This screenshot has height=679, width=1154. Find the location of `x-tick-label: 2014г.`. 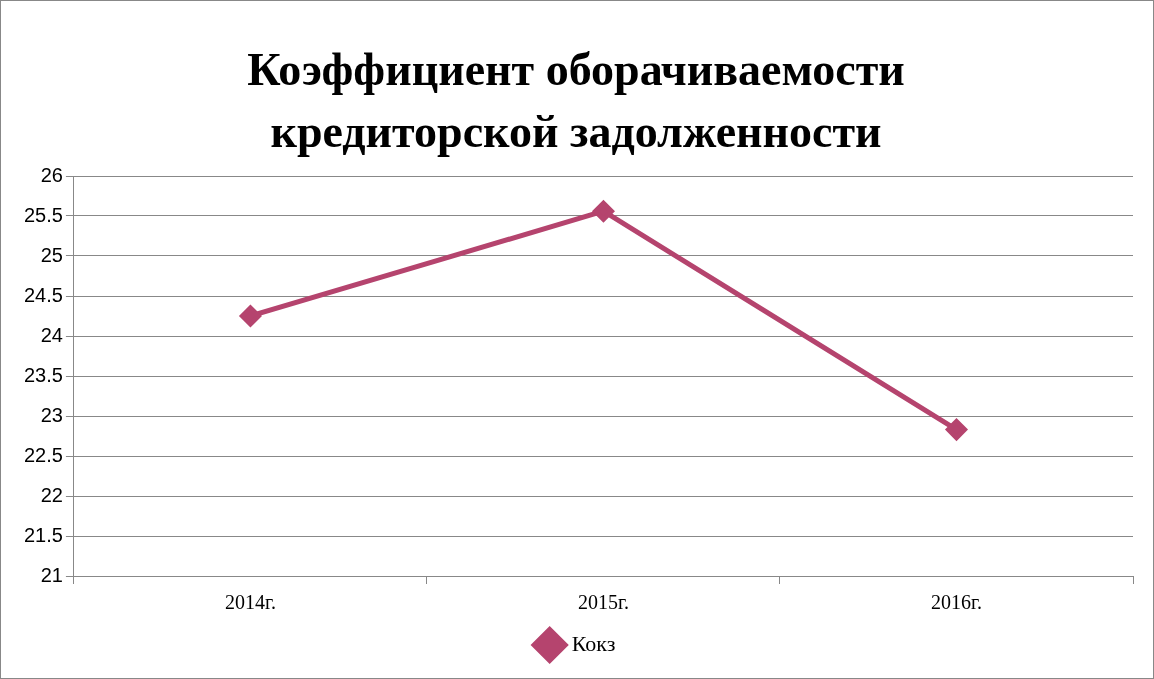

x-tick-label: 2014г. is located at coordinates (250, 602).